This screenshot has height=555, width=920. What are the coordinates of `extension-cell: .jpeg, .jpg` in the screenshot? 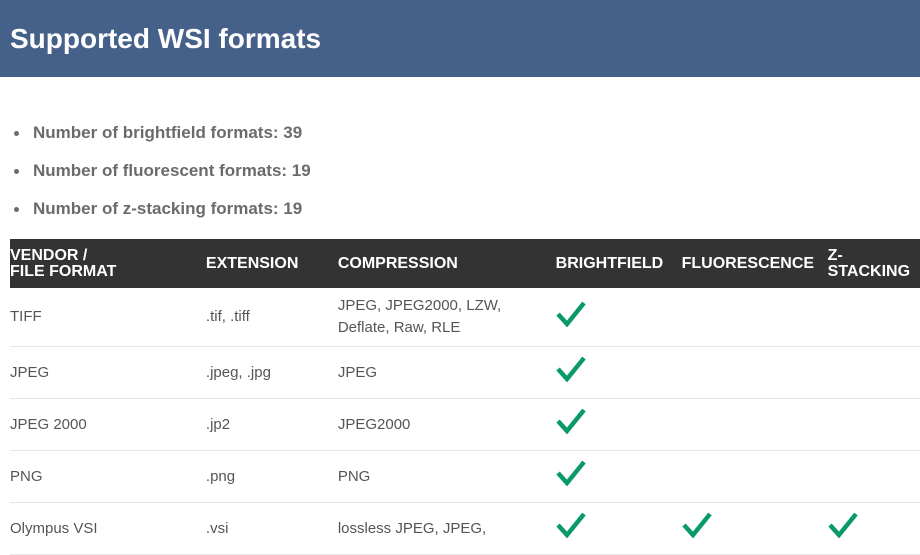 It's located at (271, 372).